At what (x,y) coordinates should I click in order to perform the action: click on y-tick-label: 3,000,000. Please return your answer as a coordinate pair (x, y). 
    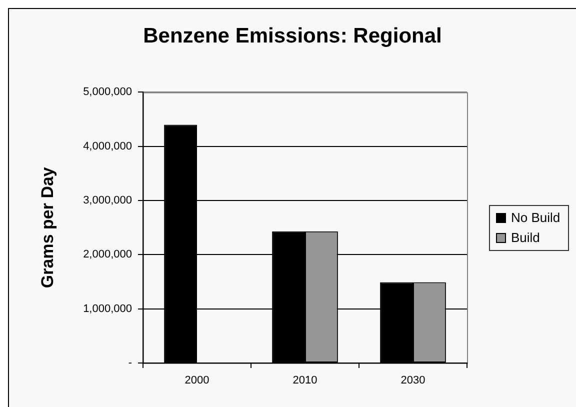
    Looking at the image, I should click on (107, 200).